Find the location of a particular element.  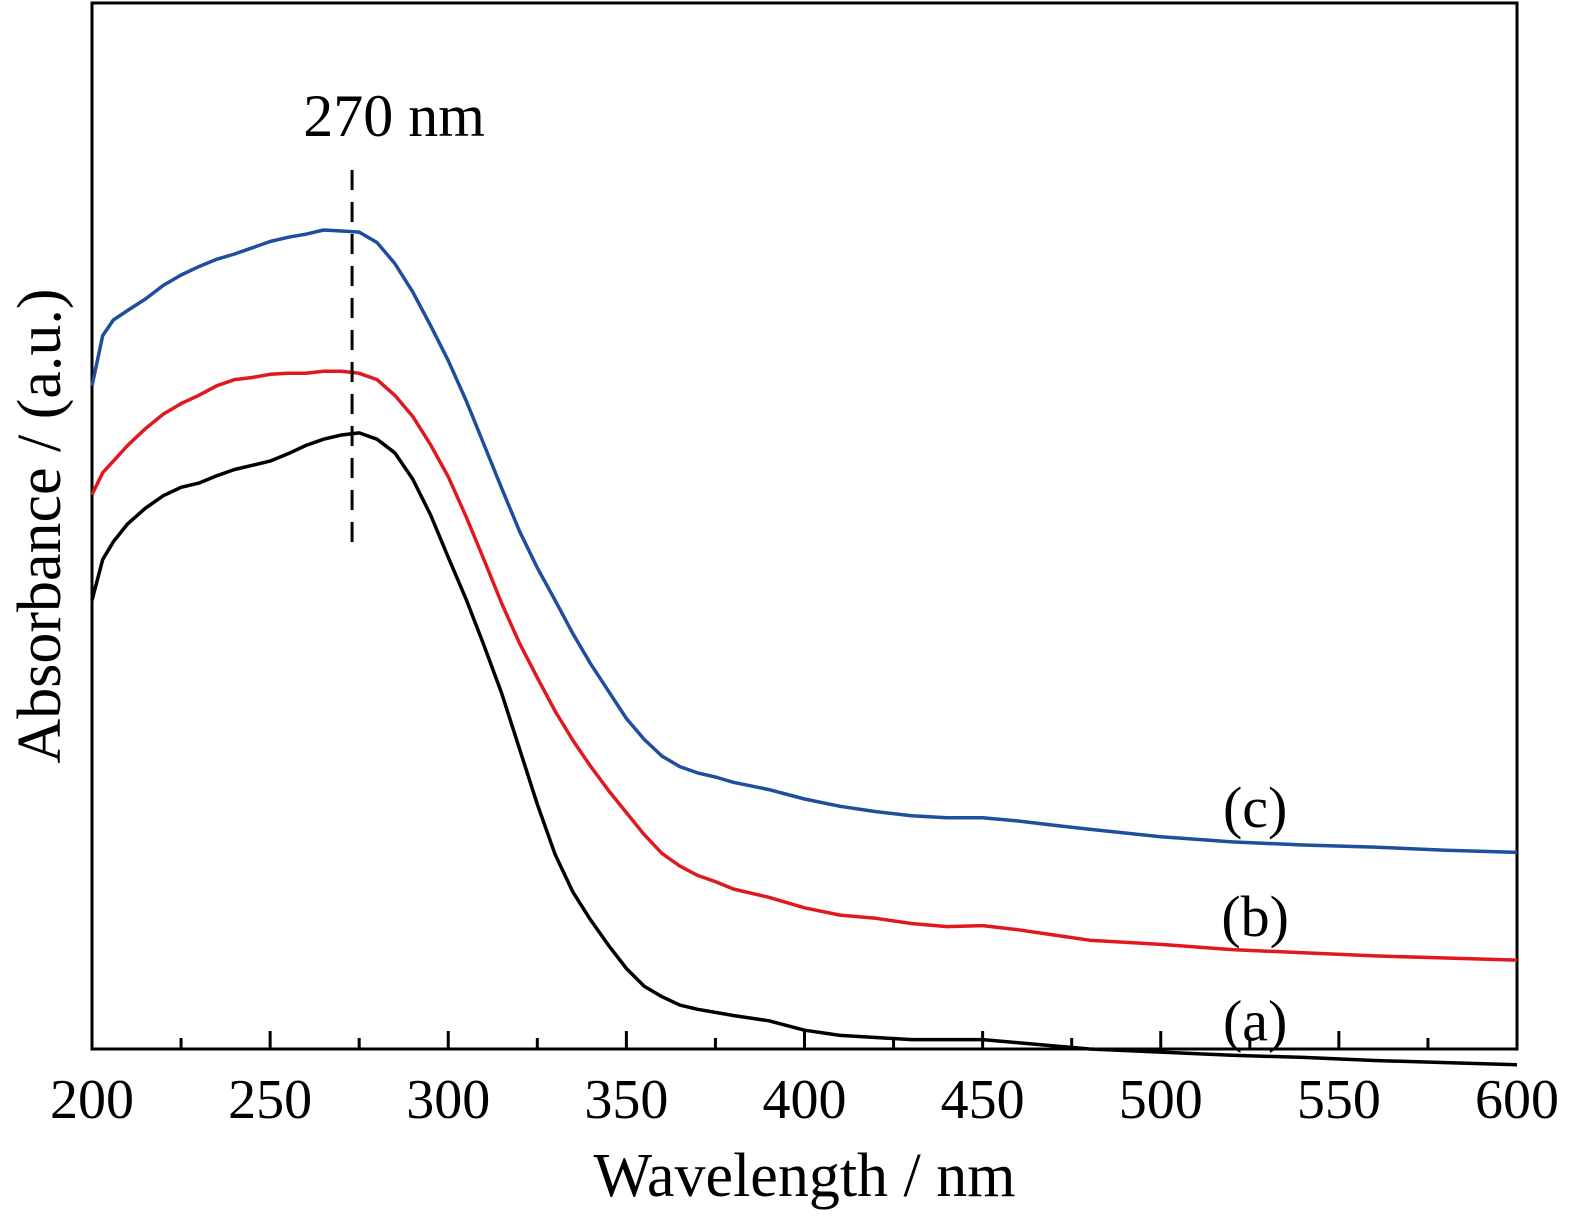

y-axis-title: Absorbance / (a.u.) is located at coordinates (40, 525).